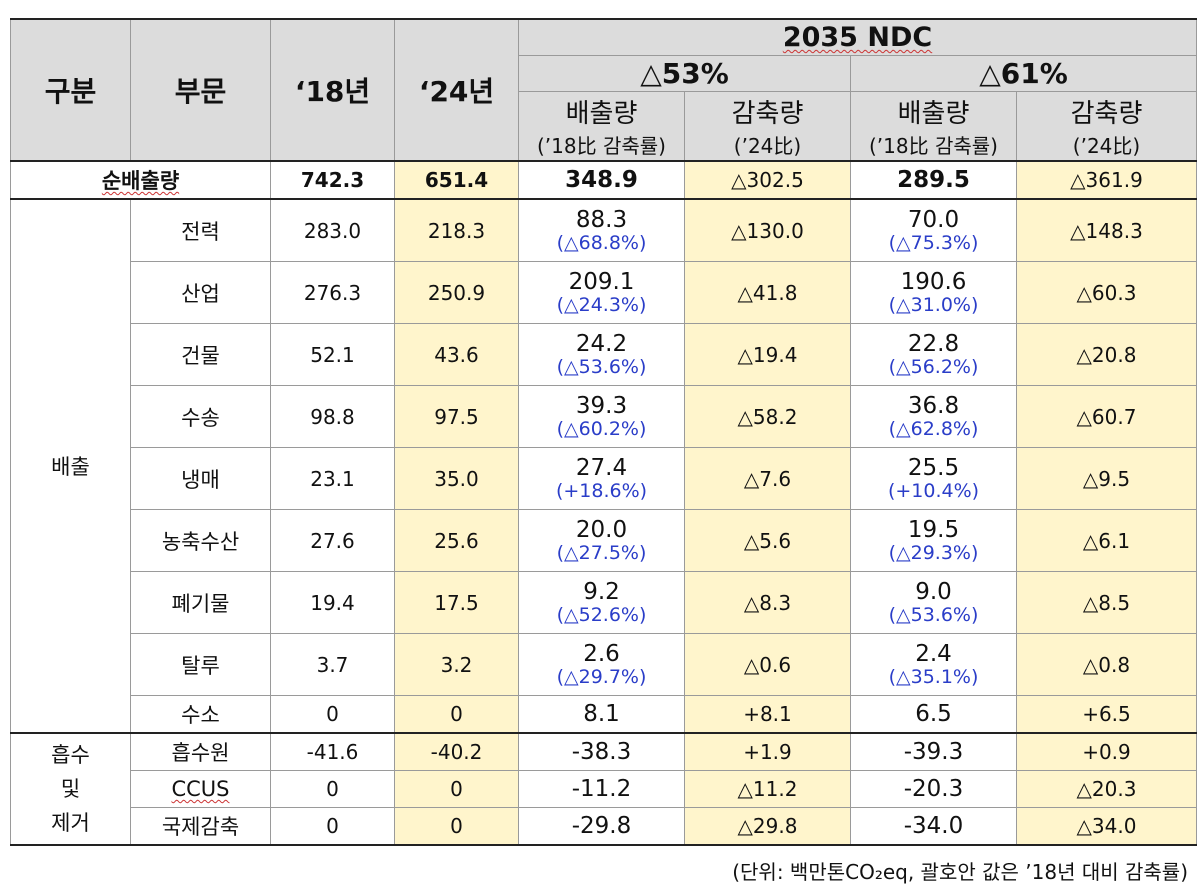 The image size is (1200, 892). What do you see at coordinates (456, 478) in the screenshot?
I see `value-2024: 35.0` at bounding box center [456, 478].